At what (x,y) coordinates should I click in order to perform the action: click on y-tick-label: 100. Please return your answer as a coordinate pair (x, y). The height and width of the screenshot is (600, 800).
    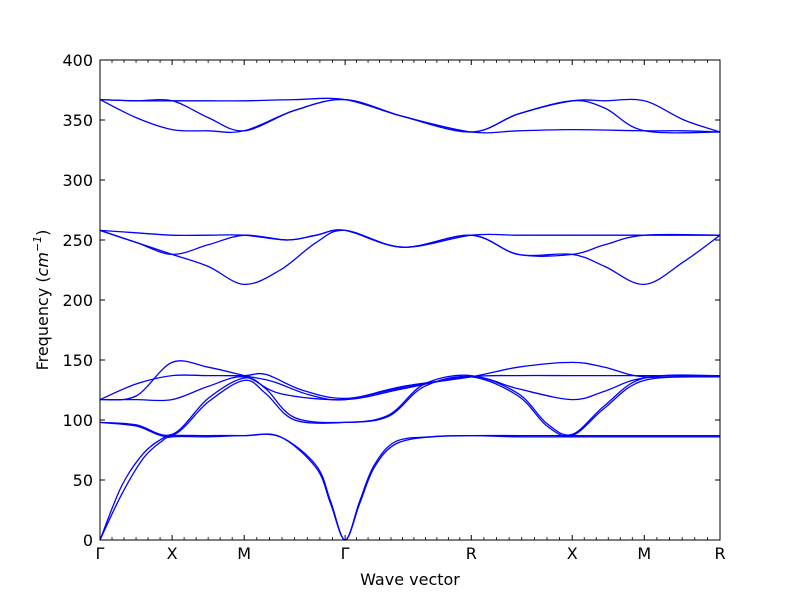
    Looking at the image, I should click on (77, 420).